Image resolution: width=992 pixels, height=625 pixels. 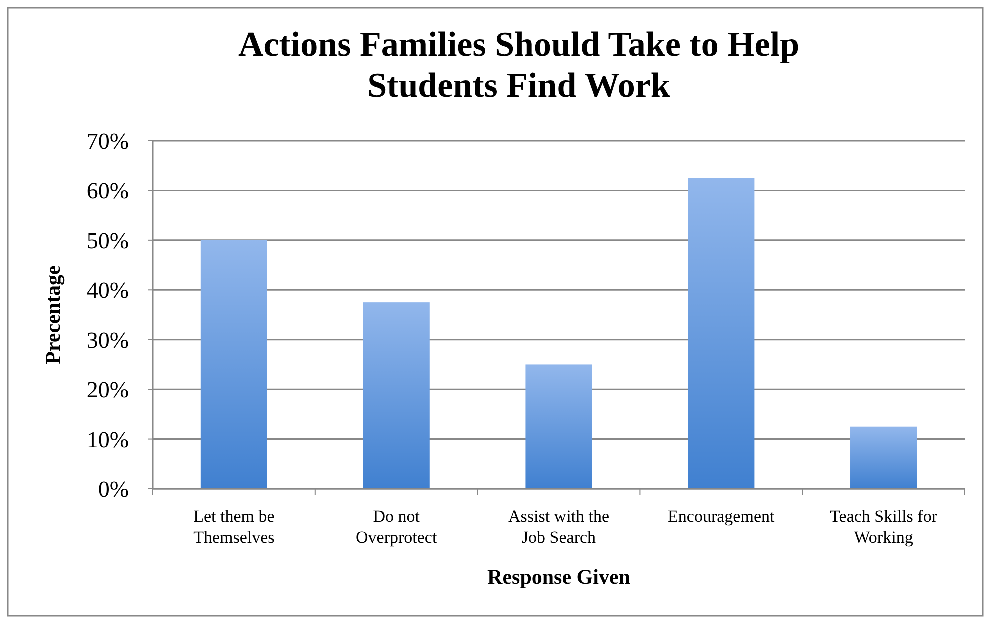 What do you see at coordinates (884, 527) in the screenshot?
I see `x-tick-label: Teach Skills for Working` at bounding box center [884, 527].